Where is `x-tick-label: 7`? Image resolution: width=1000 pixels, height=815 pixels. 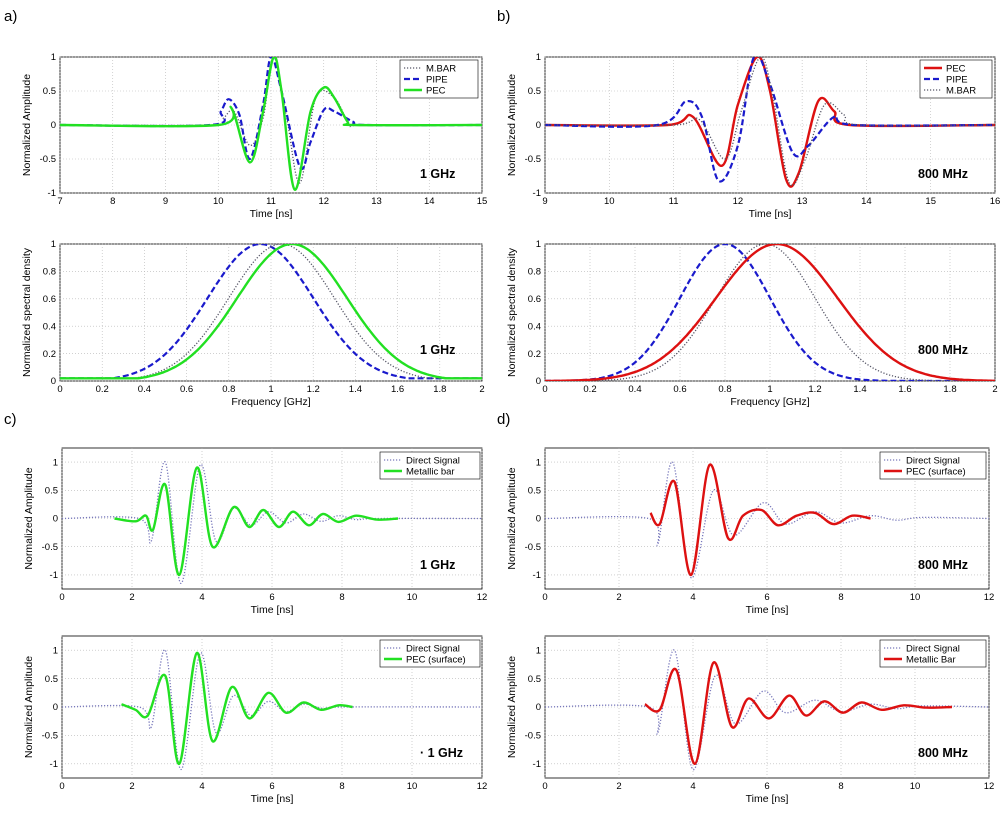 x-tick-label: 7 is located at coordinates (59, 201).